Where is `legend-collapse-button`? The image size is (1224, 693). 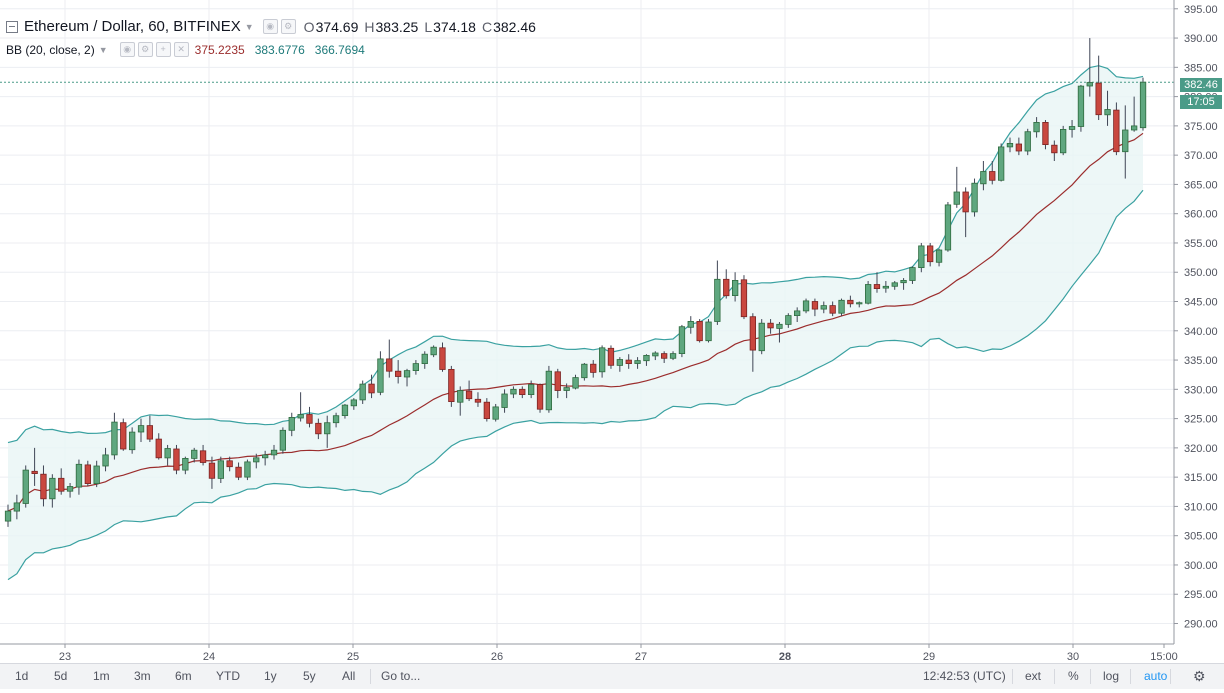
legend-collapse-button is located at coordinates (12, 26).